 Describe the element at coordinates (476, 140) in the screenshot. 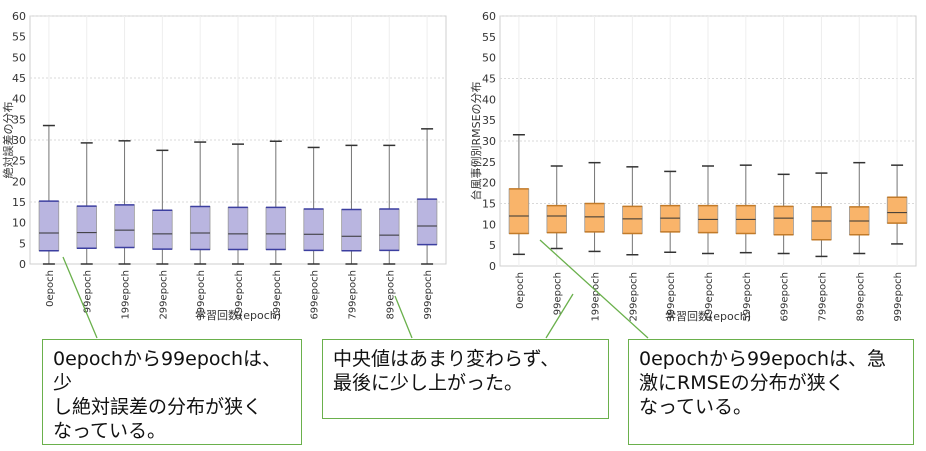

I see `y-axis-label: 台風事例別RMSEの分布` at that location.